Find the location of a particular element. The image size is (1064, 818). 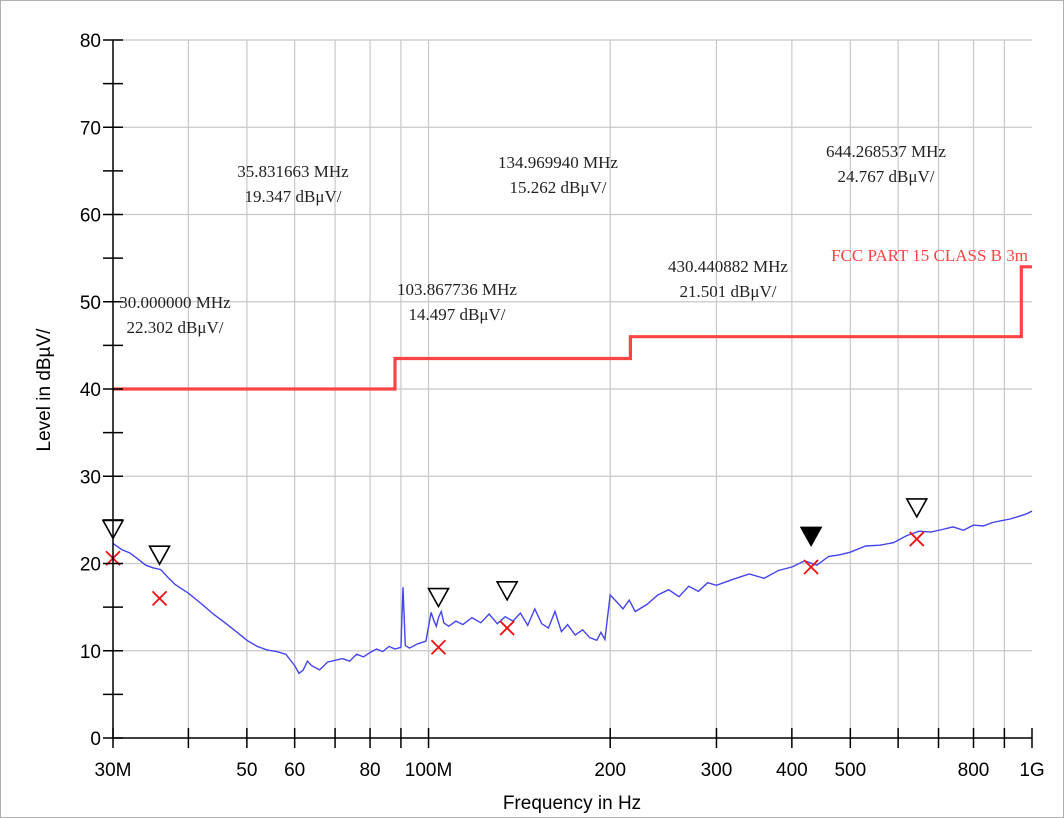

marker-level-label: 24.767 dBμV/ is located at coordinates (886, 176).